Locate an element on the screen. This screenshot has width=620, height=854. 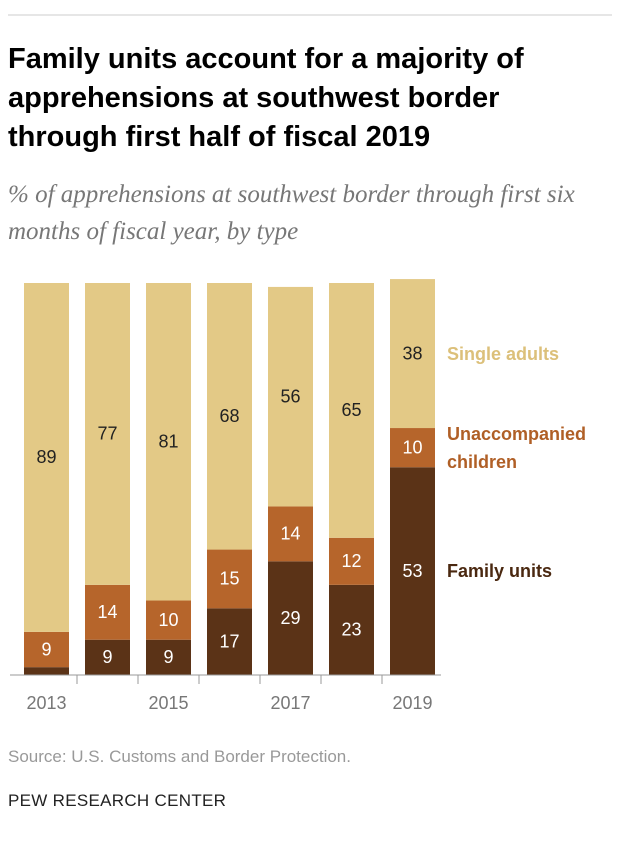
data-label: 12 is located at coordinates (351, 561).